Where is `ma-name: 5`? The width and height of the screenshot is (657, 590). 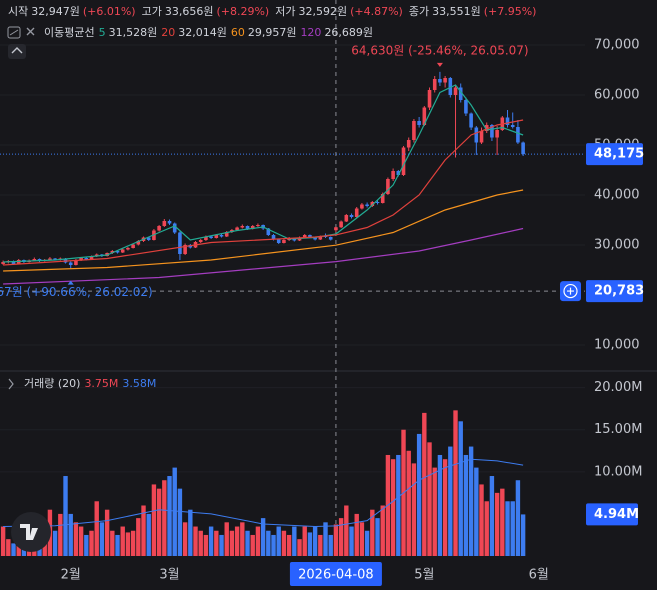
ma-name: 5 is located at coordinates (102, 32).